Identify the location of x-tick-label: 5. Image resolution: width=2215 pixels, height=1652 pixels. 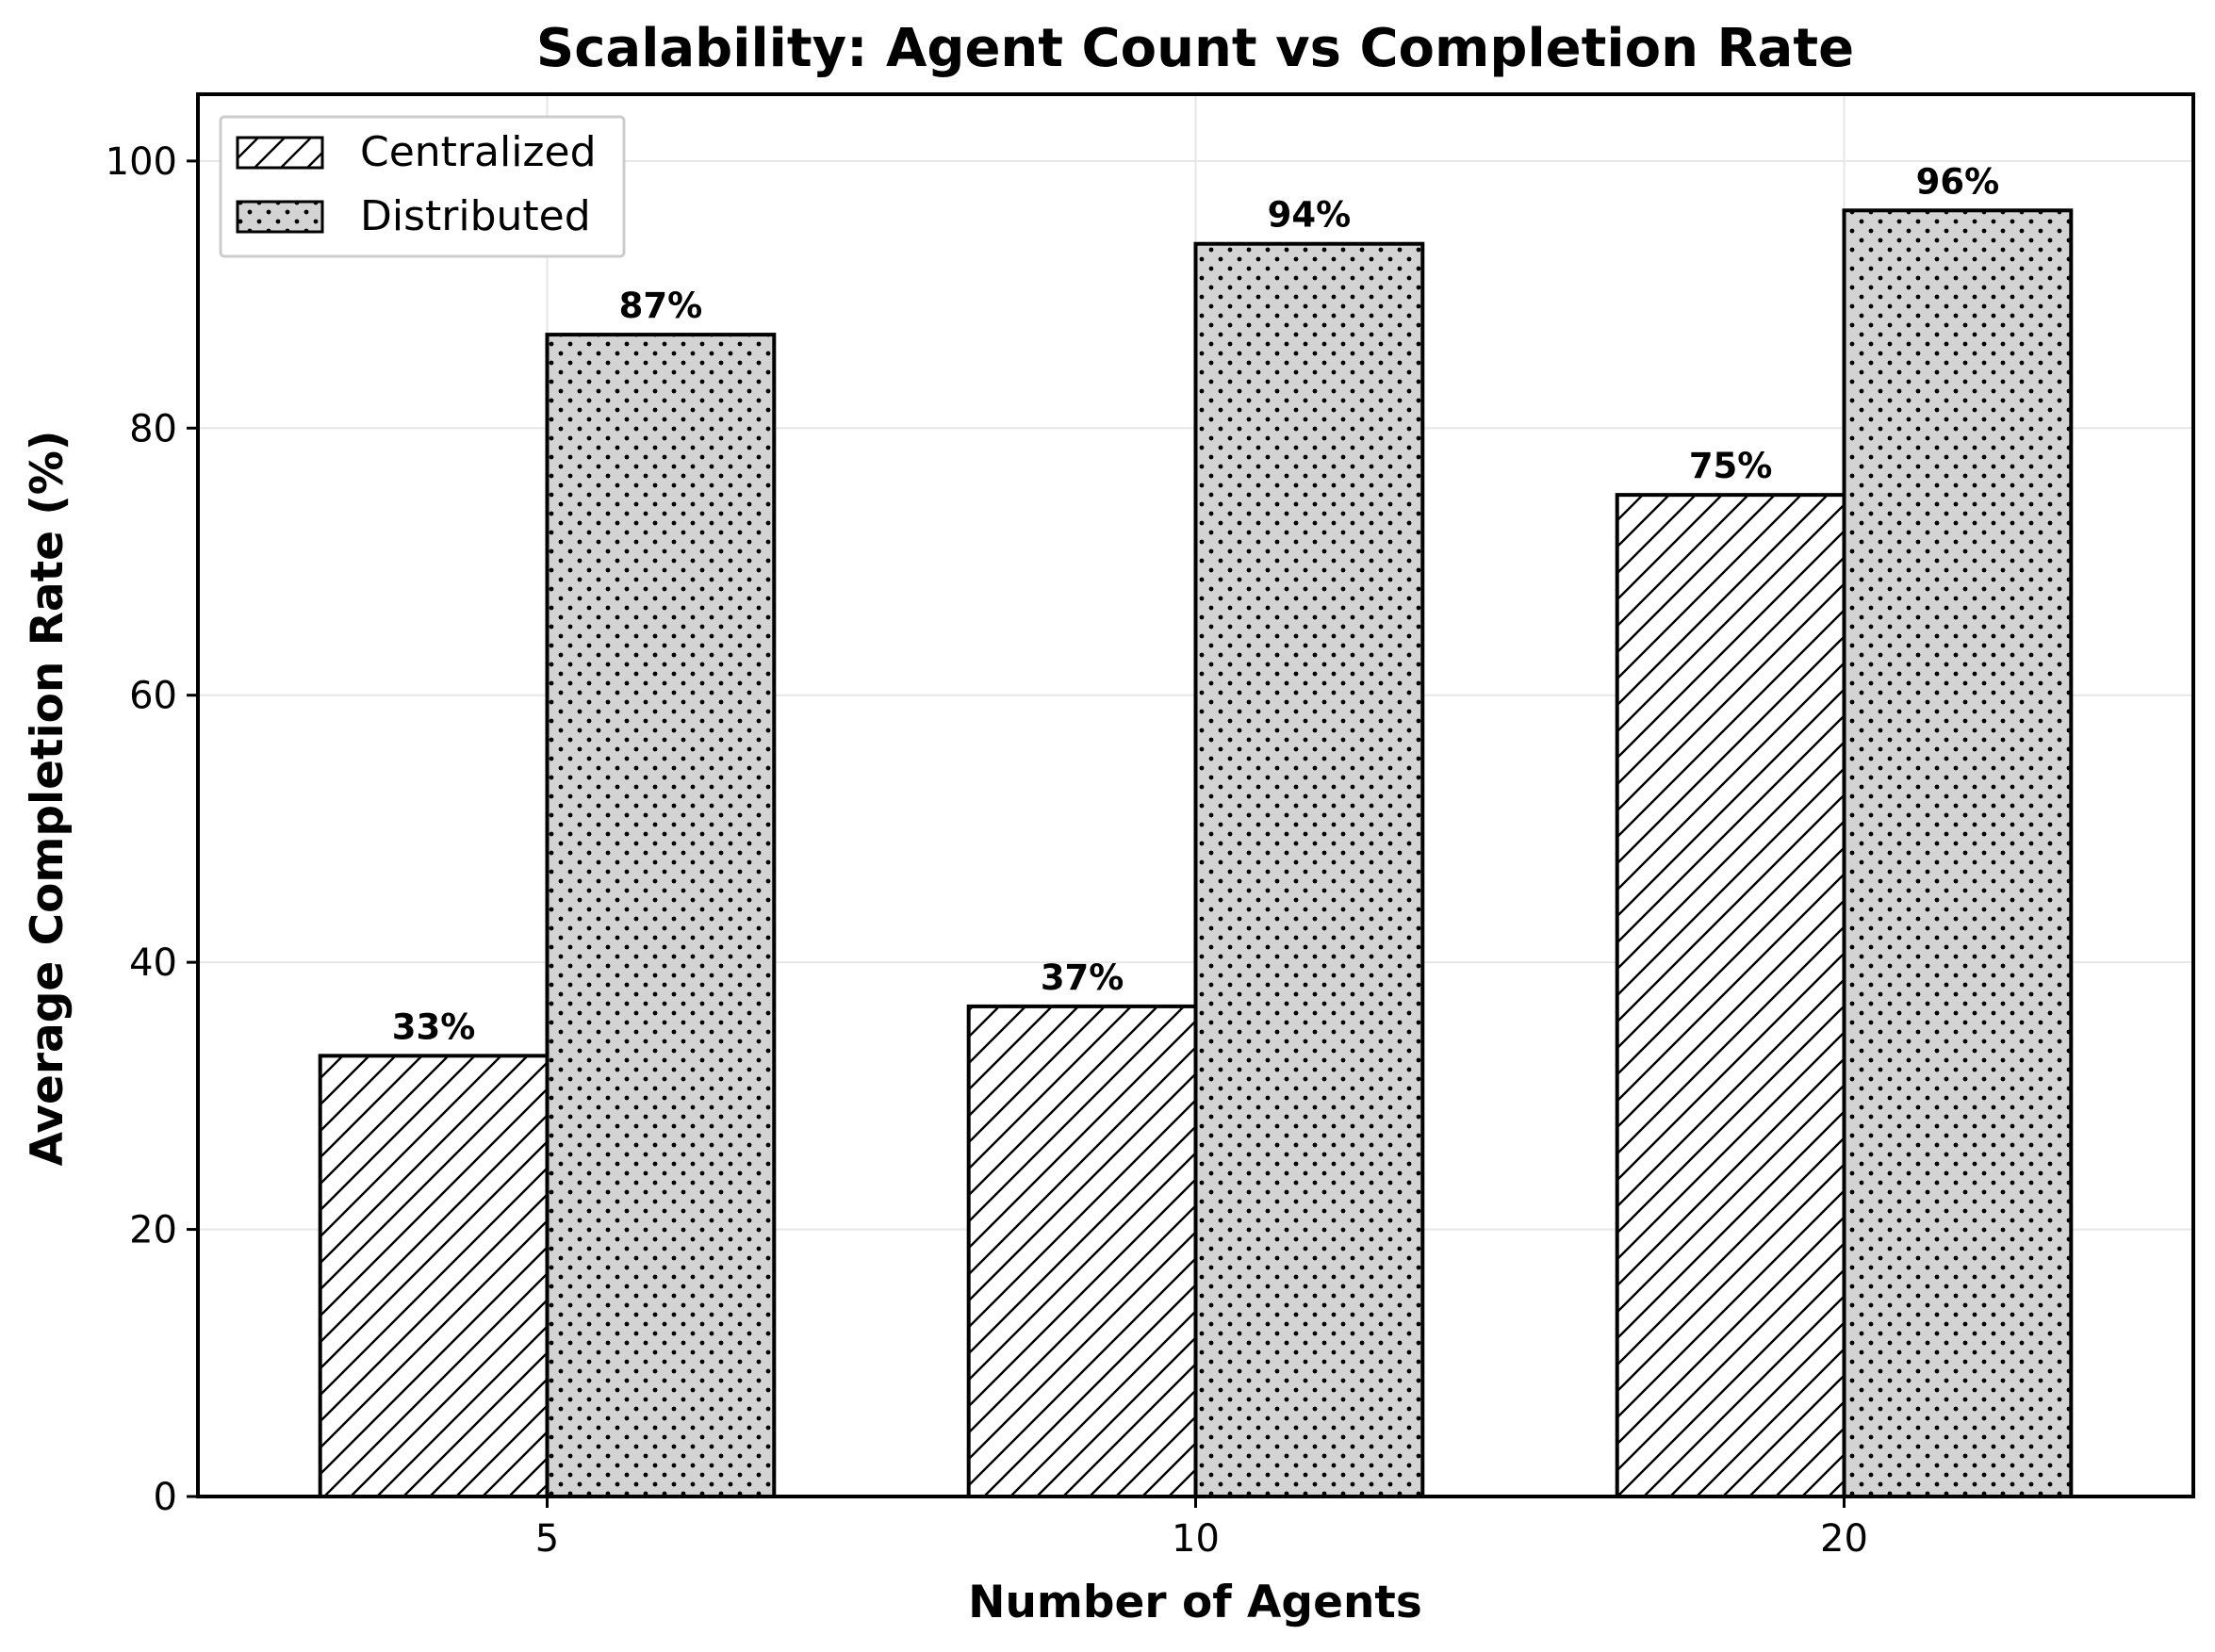
(547, 1539).